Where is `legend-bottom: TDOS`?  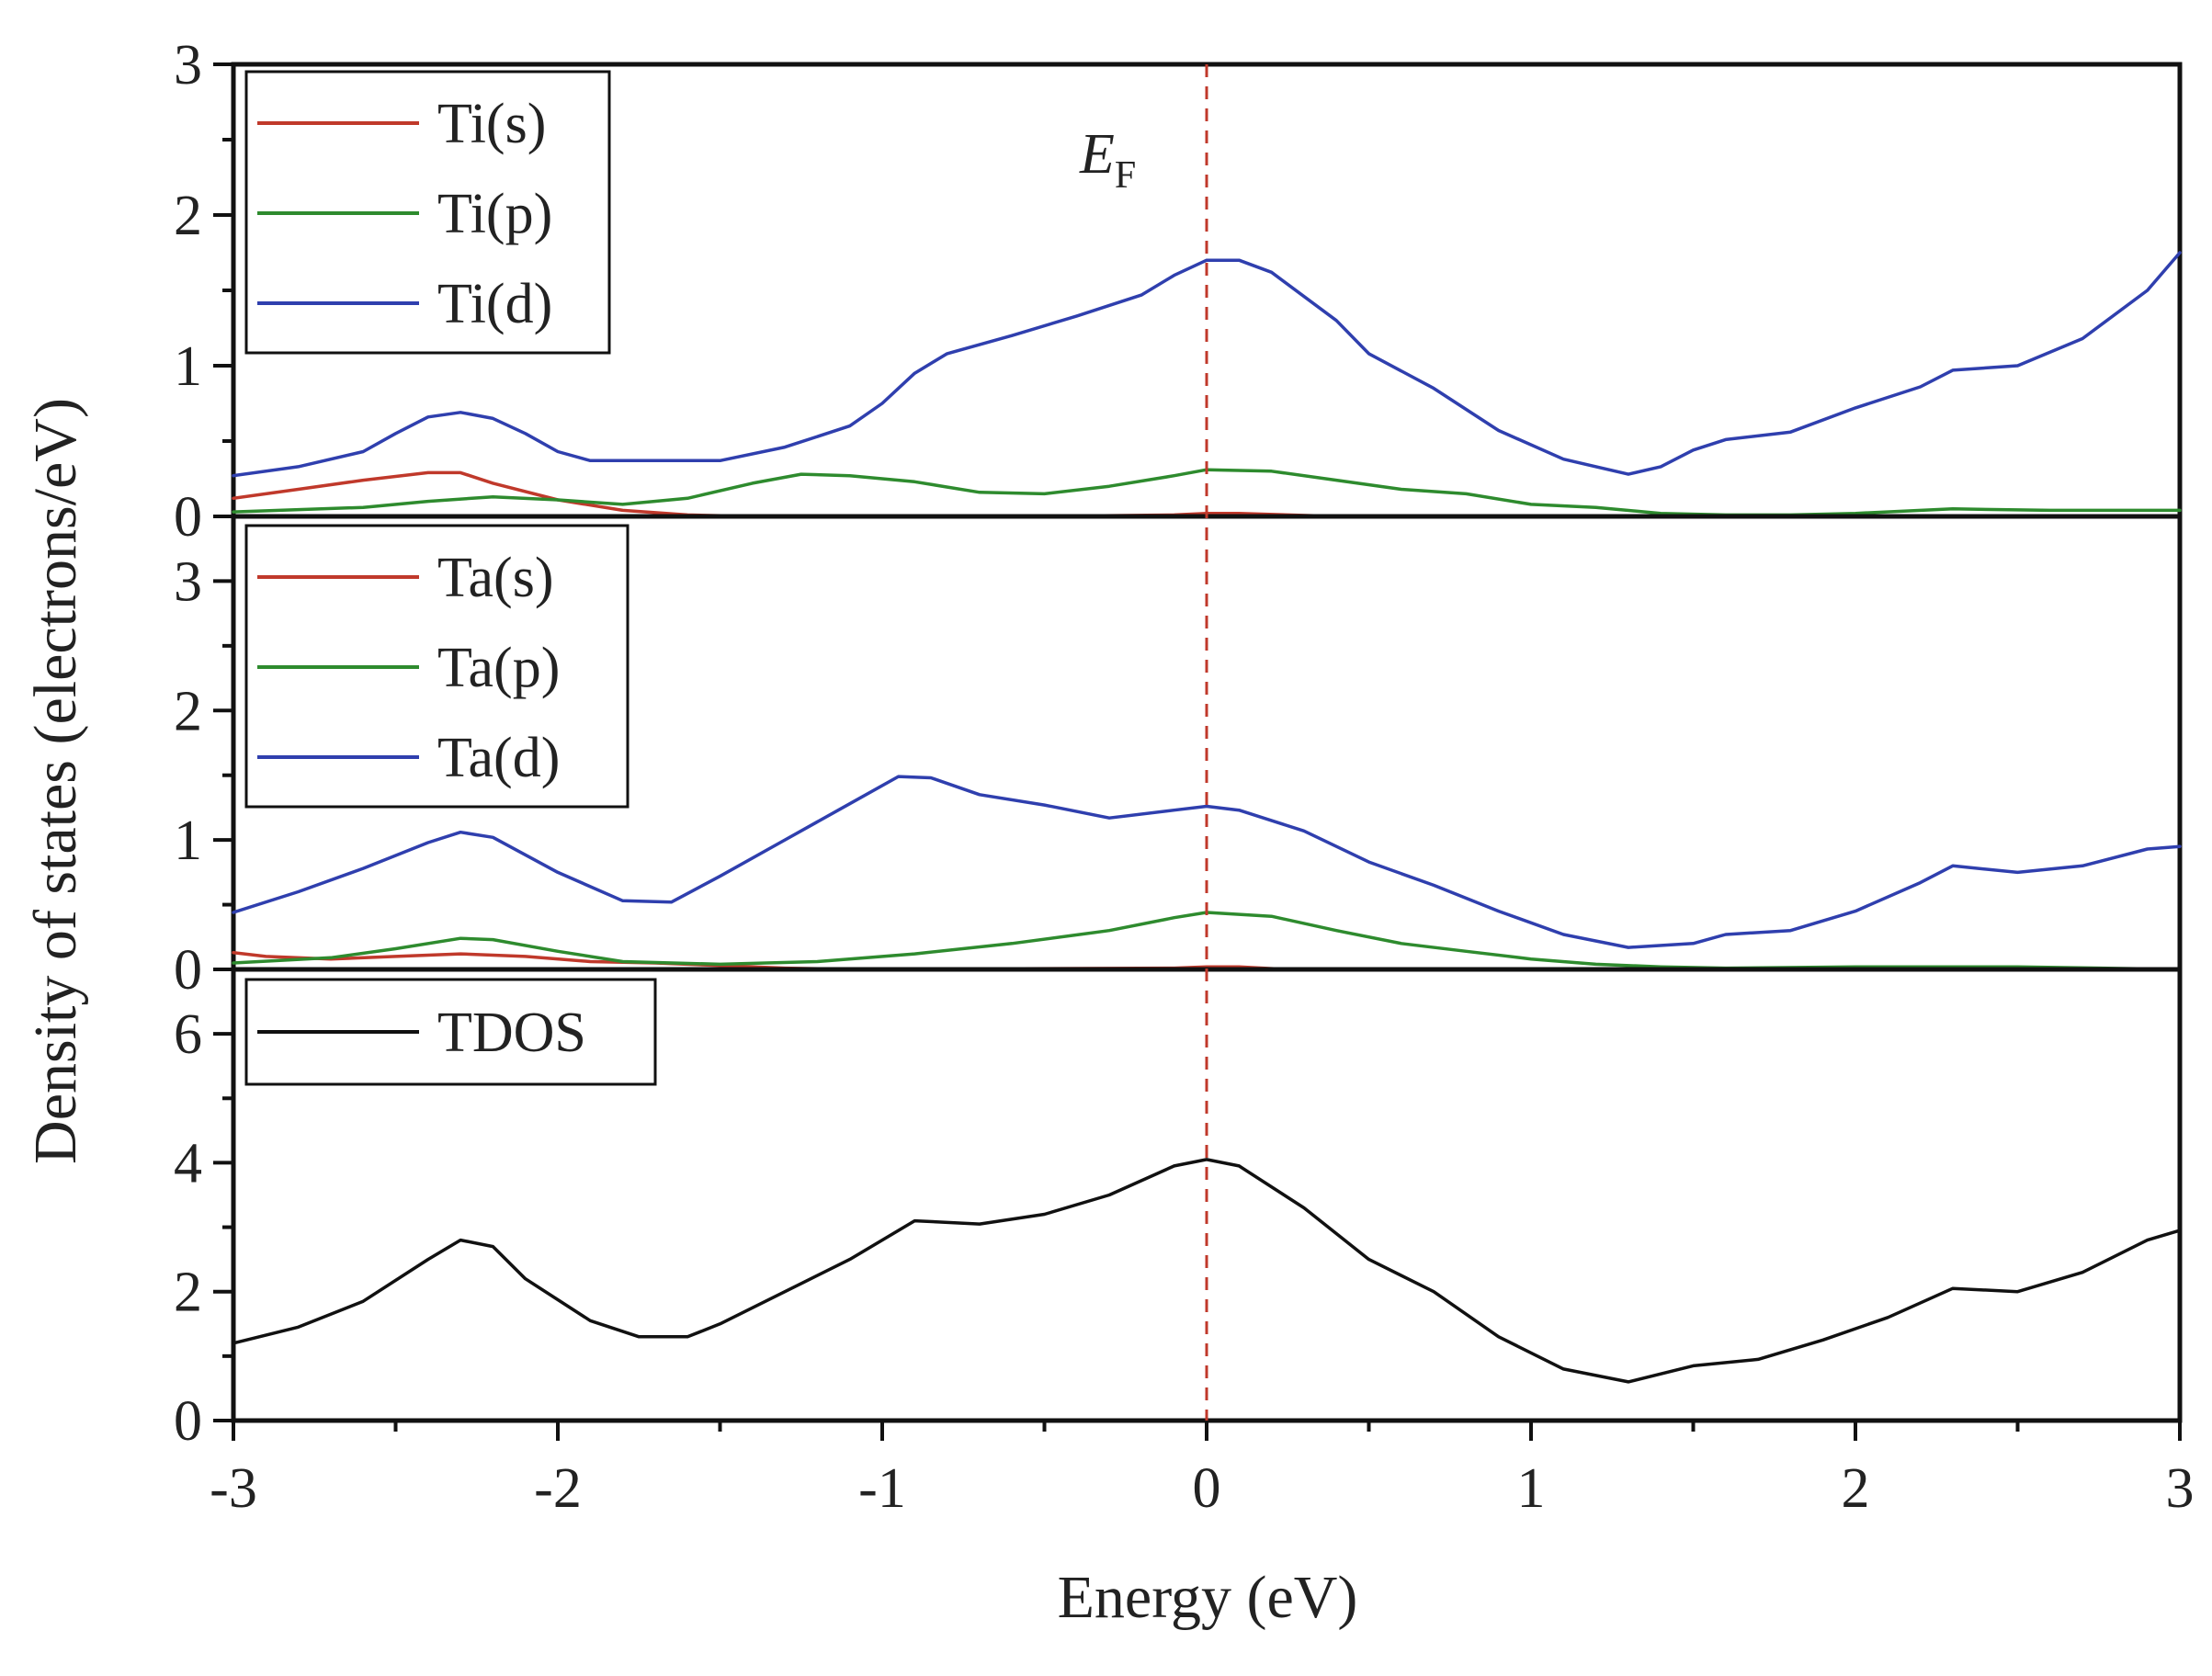
legend-bottom: TDOS is located at coordinates (451, 1032).